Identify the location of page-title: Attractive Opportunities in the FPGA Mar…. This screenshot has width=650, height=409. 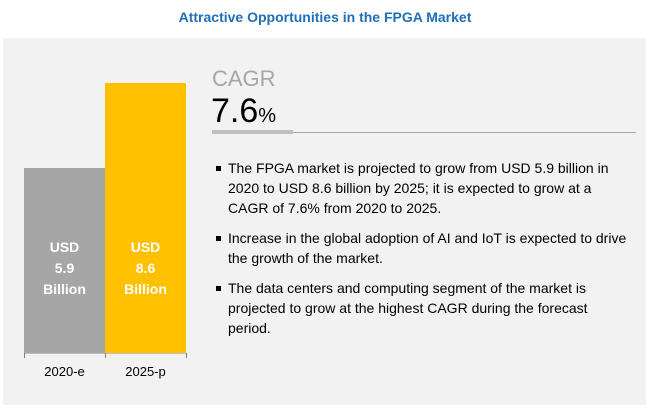
(325, 17).